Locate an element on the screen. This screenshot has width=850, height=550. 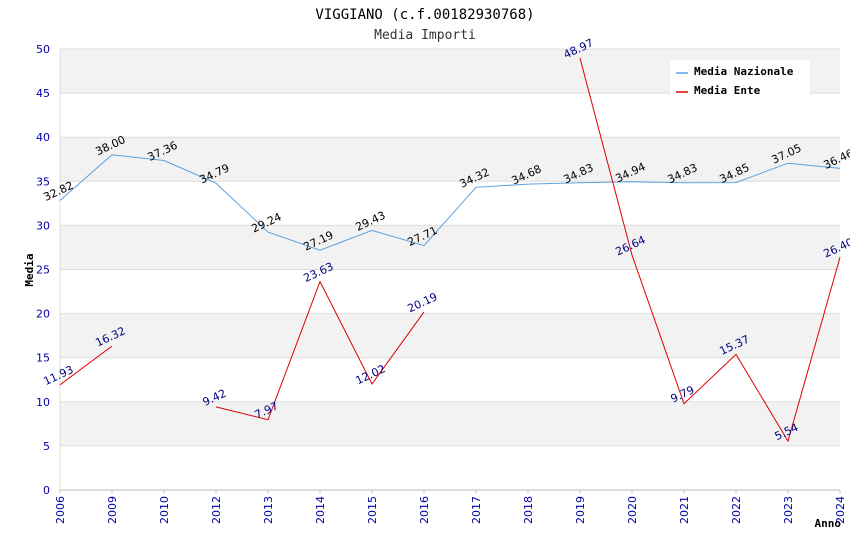
x-tick-label: 2010 is located at coordinates (164, 510).